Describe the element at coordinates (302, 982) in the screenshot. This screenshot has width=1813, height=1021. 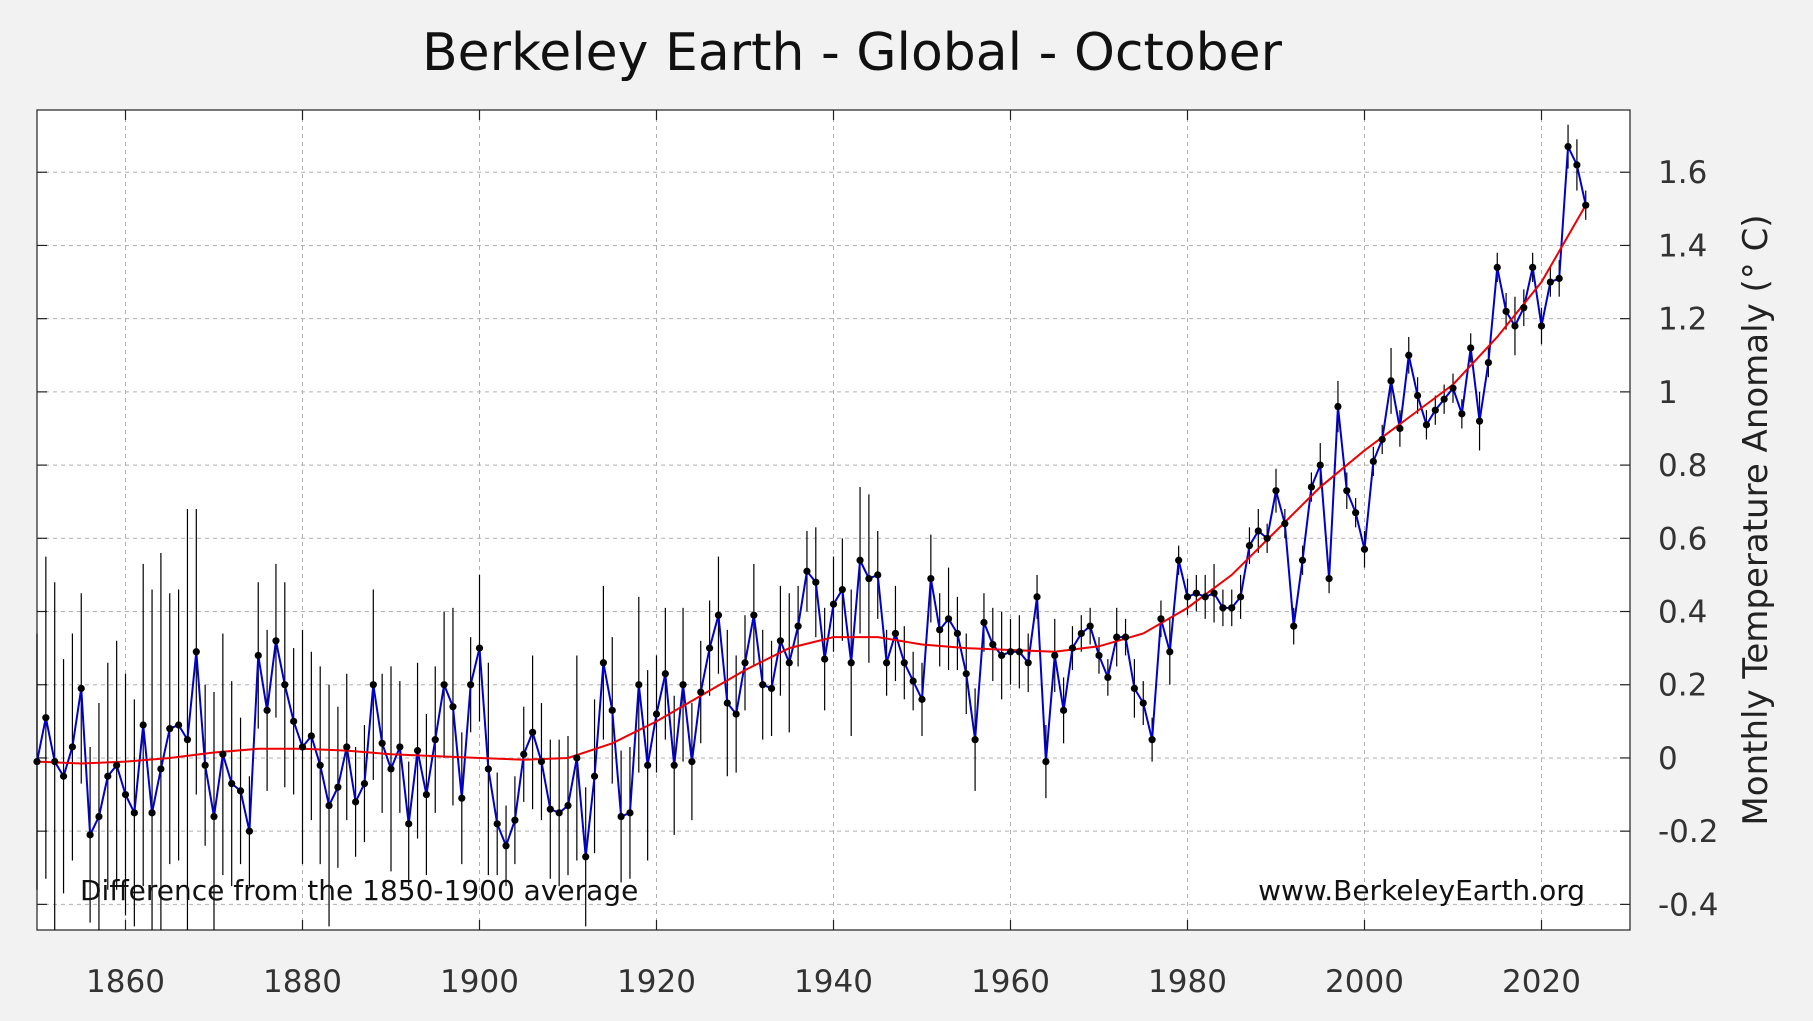
I see `x-tick-label: 1880` at that location.